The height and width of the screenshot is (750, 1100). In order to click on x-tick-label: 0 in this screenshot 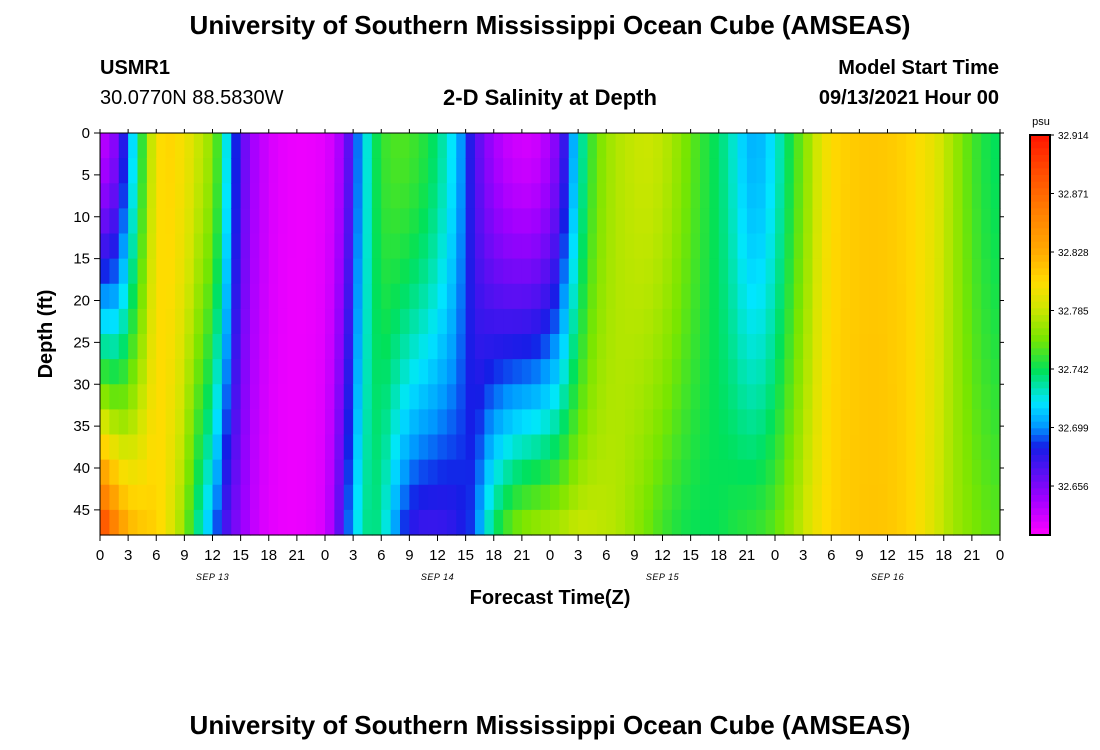, I will do `click(775, 555)`.